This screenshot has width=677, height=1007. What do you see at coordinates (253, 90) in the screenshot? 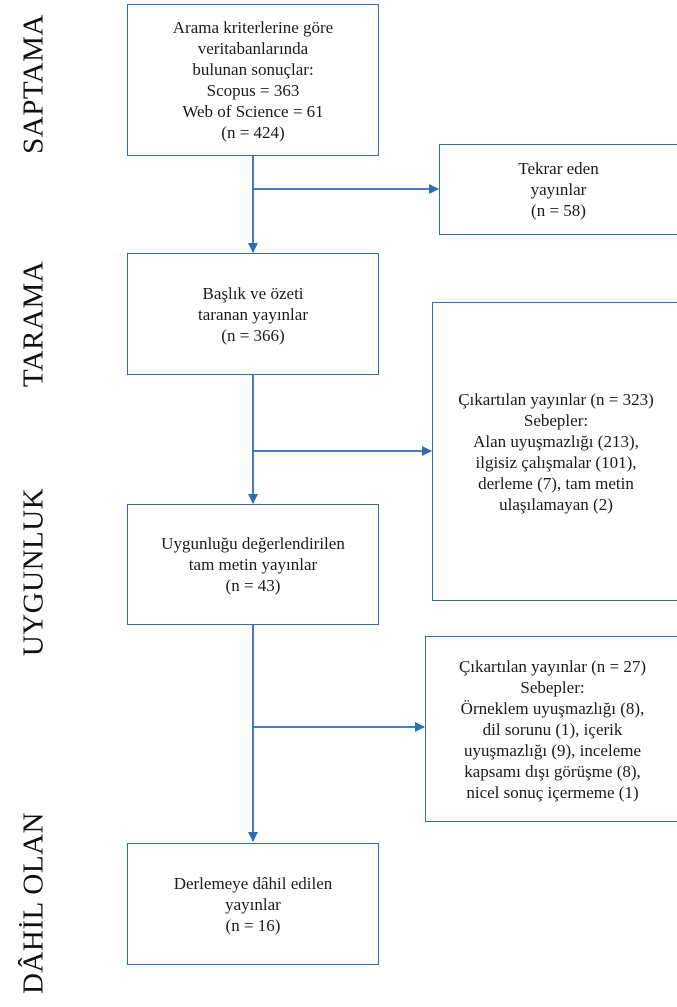
I see `text-line: Scopus = 363` at bounding box center [253, 90].